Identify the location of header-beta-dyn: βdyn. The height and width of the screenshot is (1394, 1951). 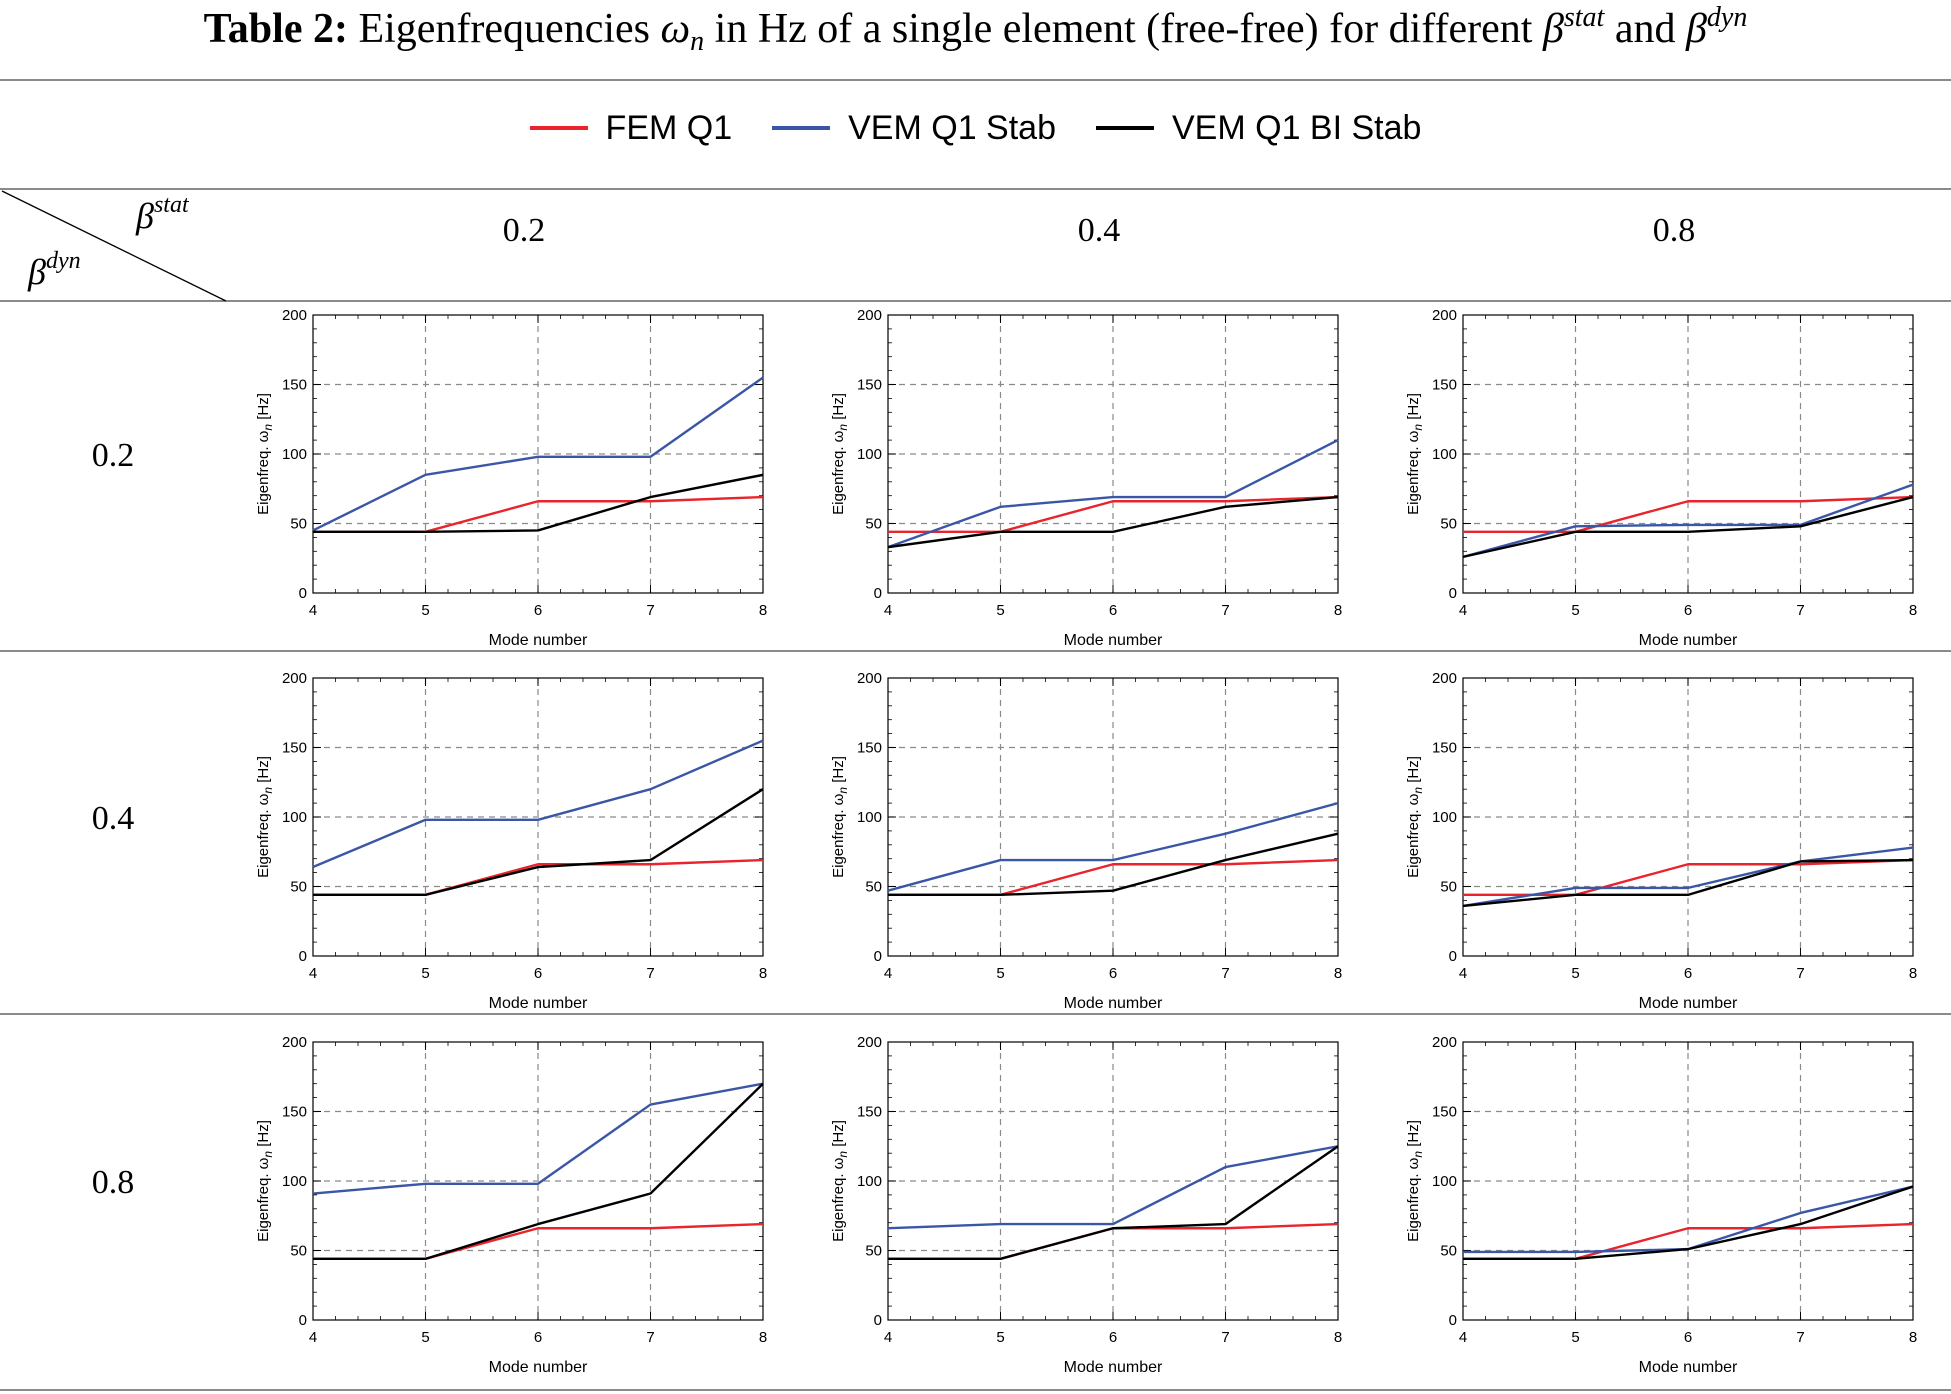
(54, 270).